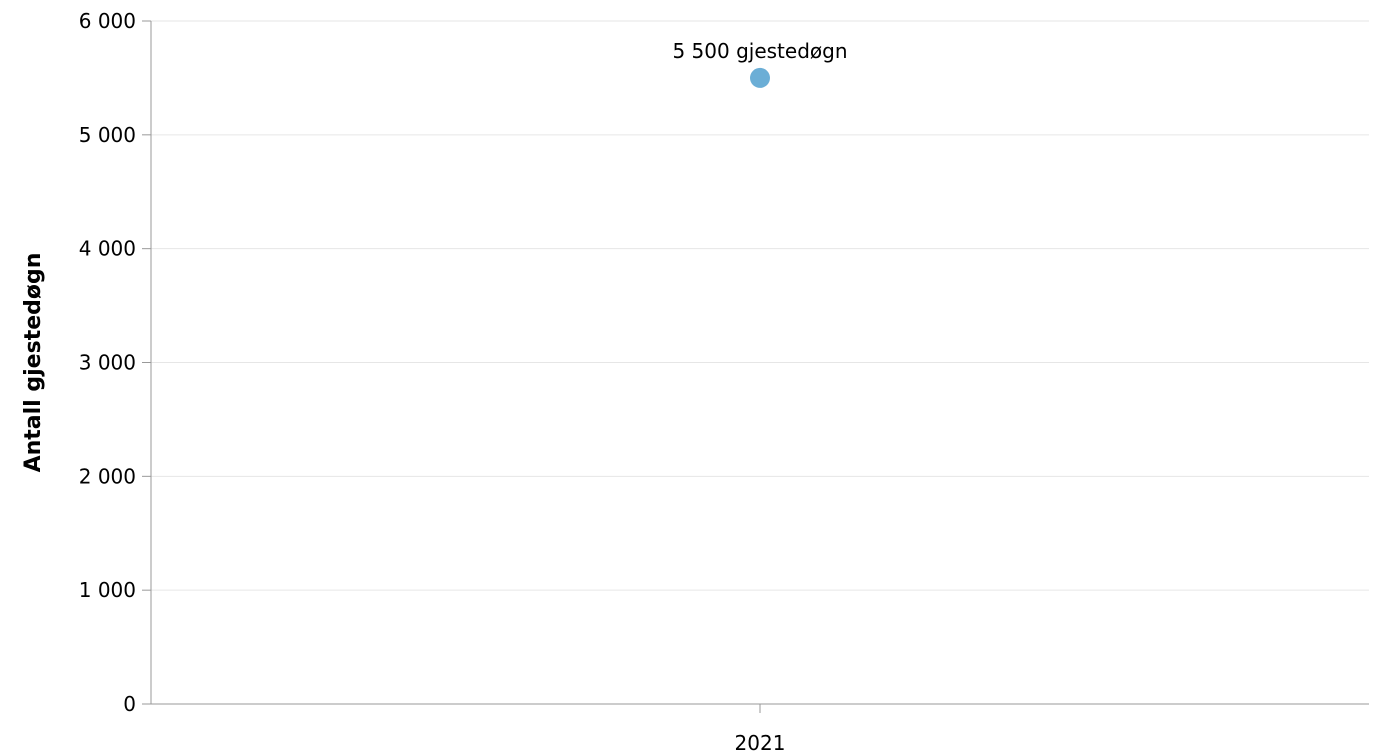  What do you see at coordinates (107, 21) in the screenshot?
I see `y-tick-label: 6 000` at bounding box center [107, 21].